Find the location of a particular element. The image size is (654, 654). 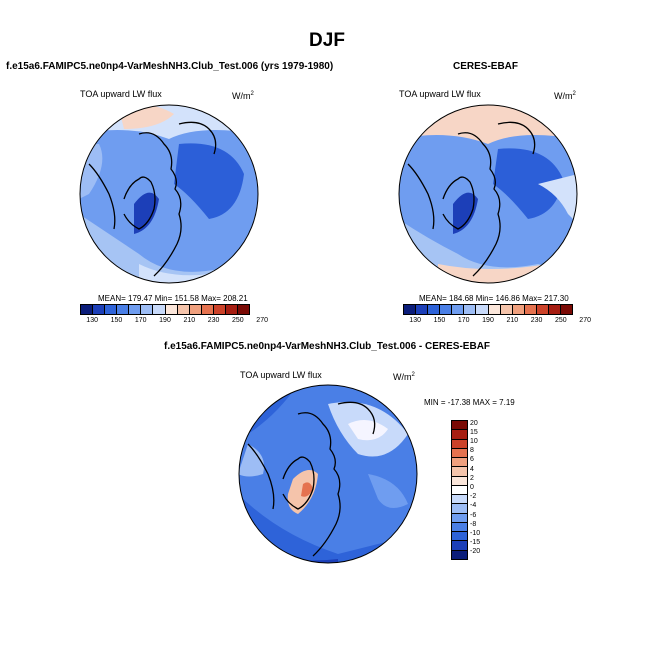

map-fill-deep-east is located at coordinates (209, 181).